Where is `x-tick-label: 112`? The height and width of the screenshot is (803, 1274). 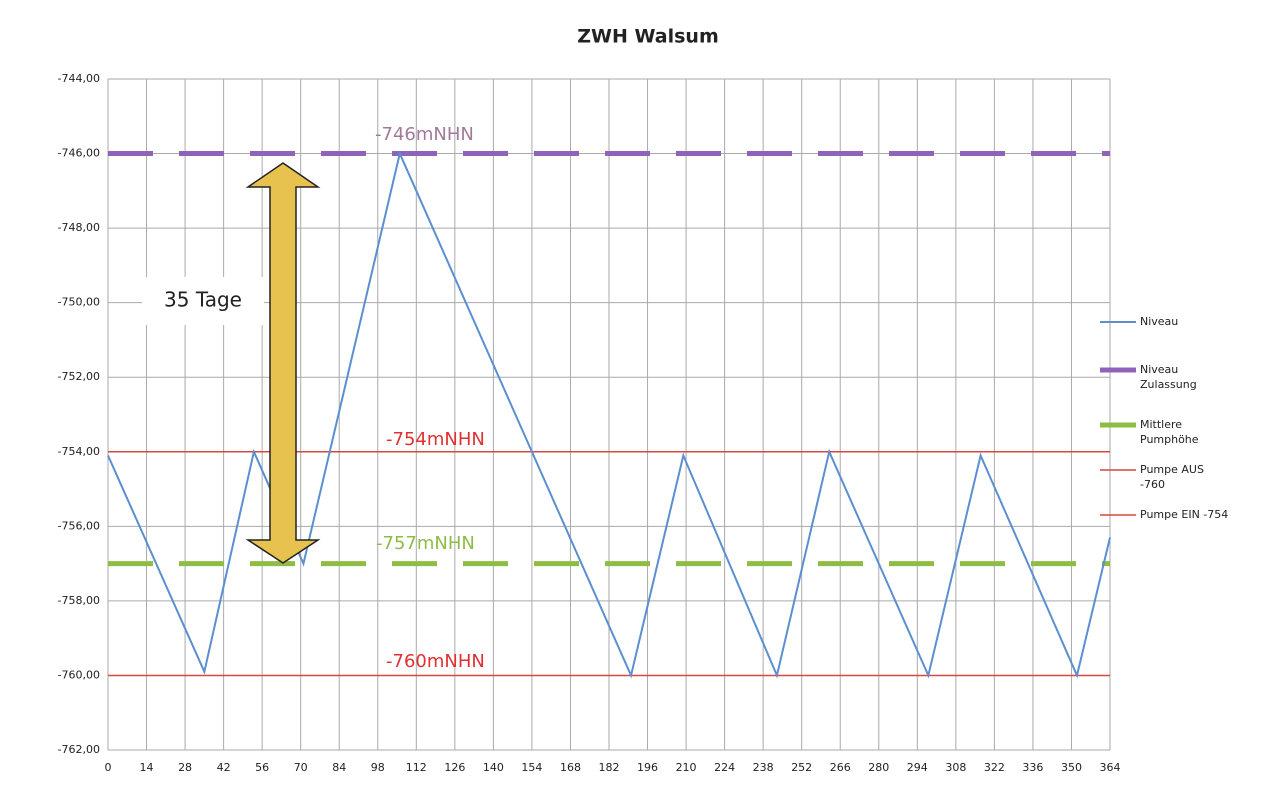
x-tick-label: 112 is located at coordinates (416, 767).